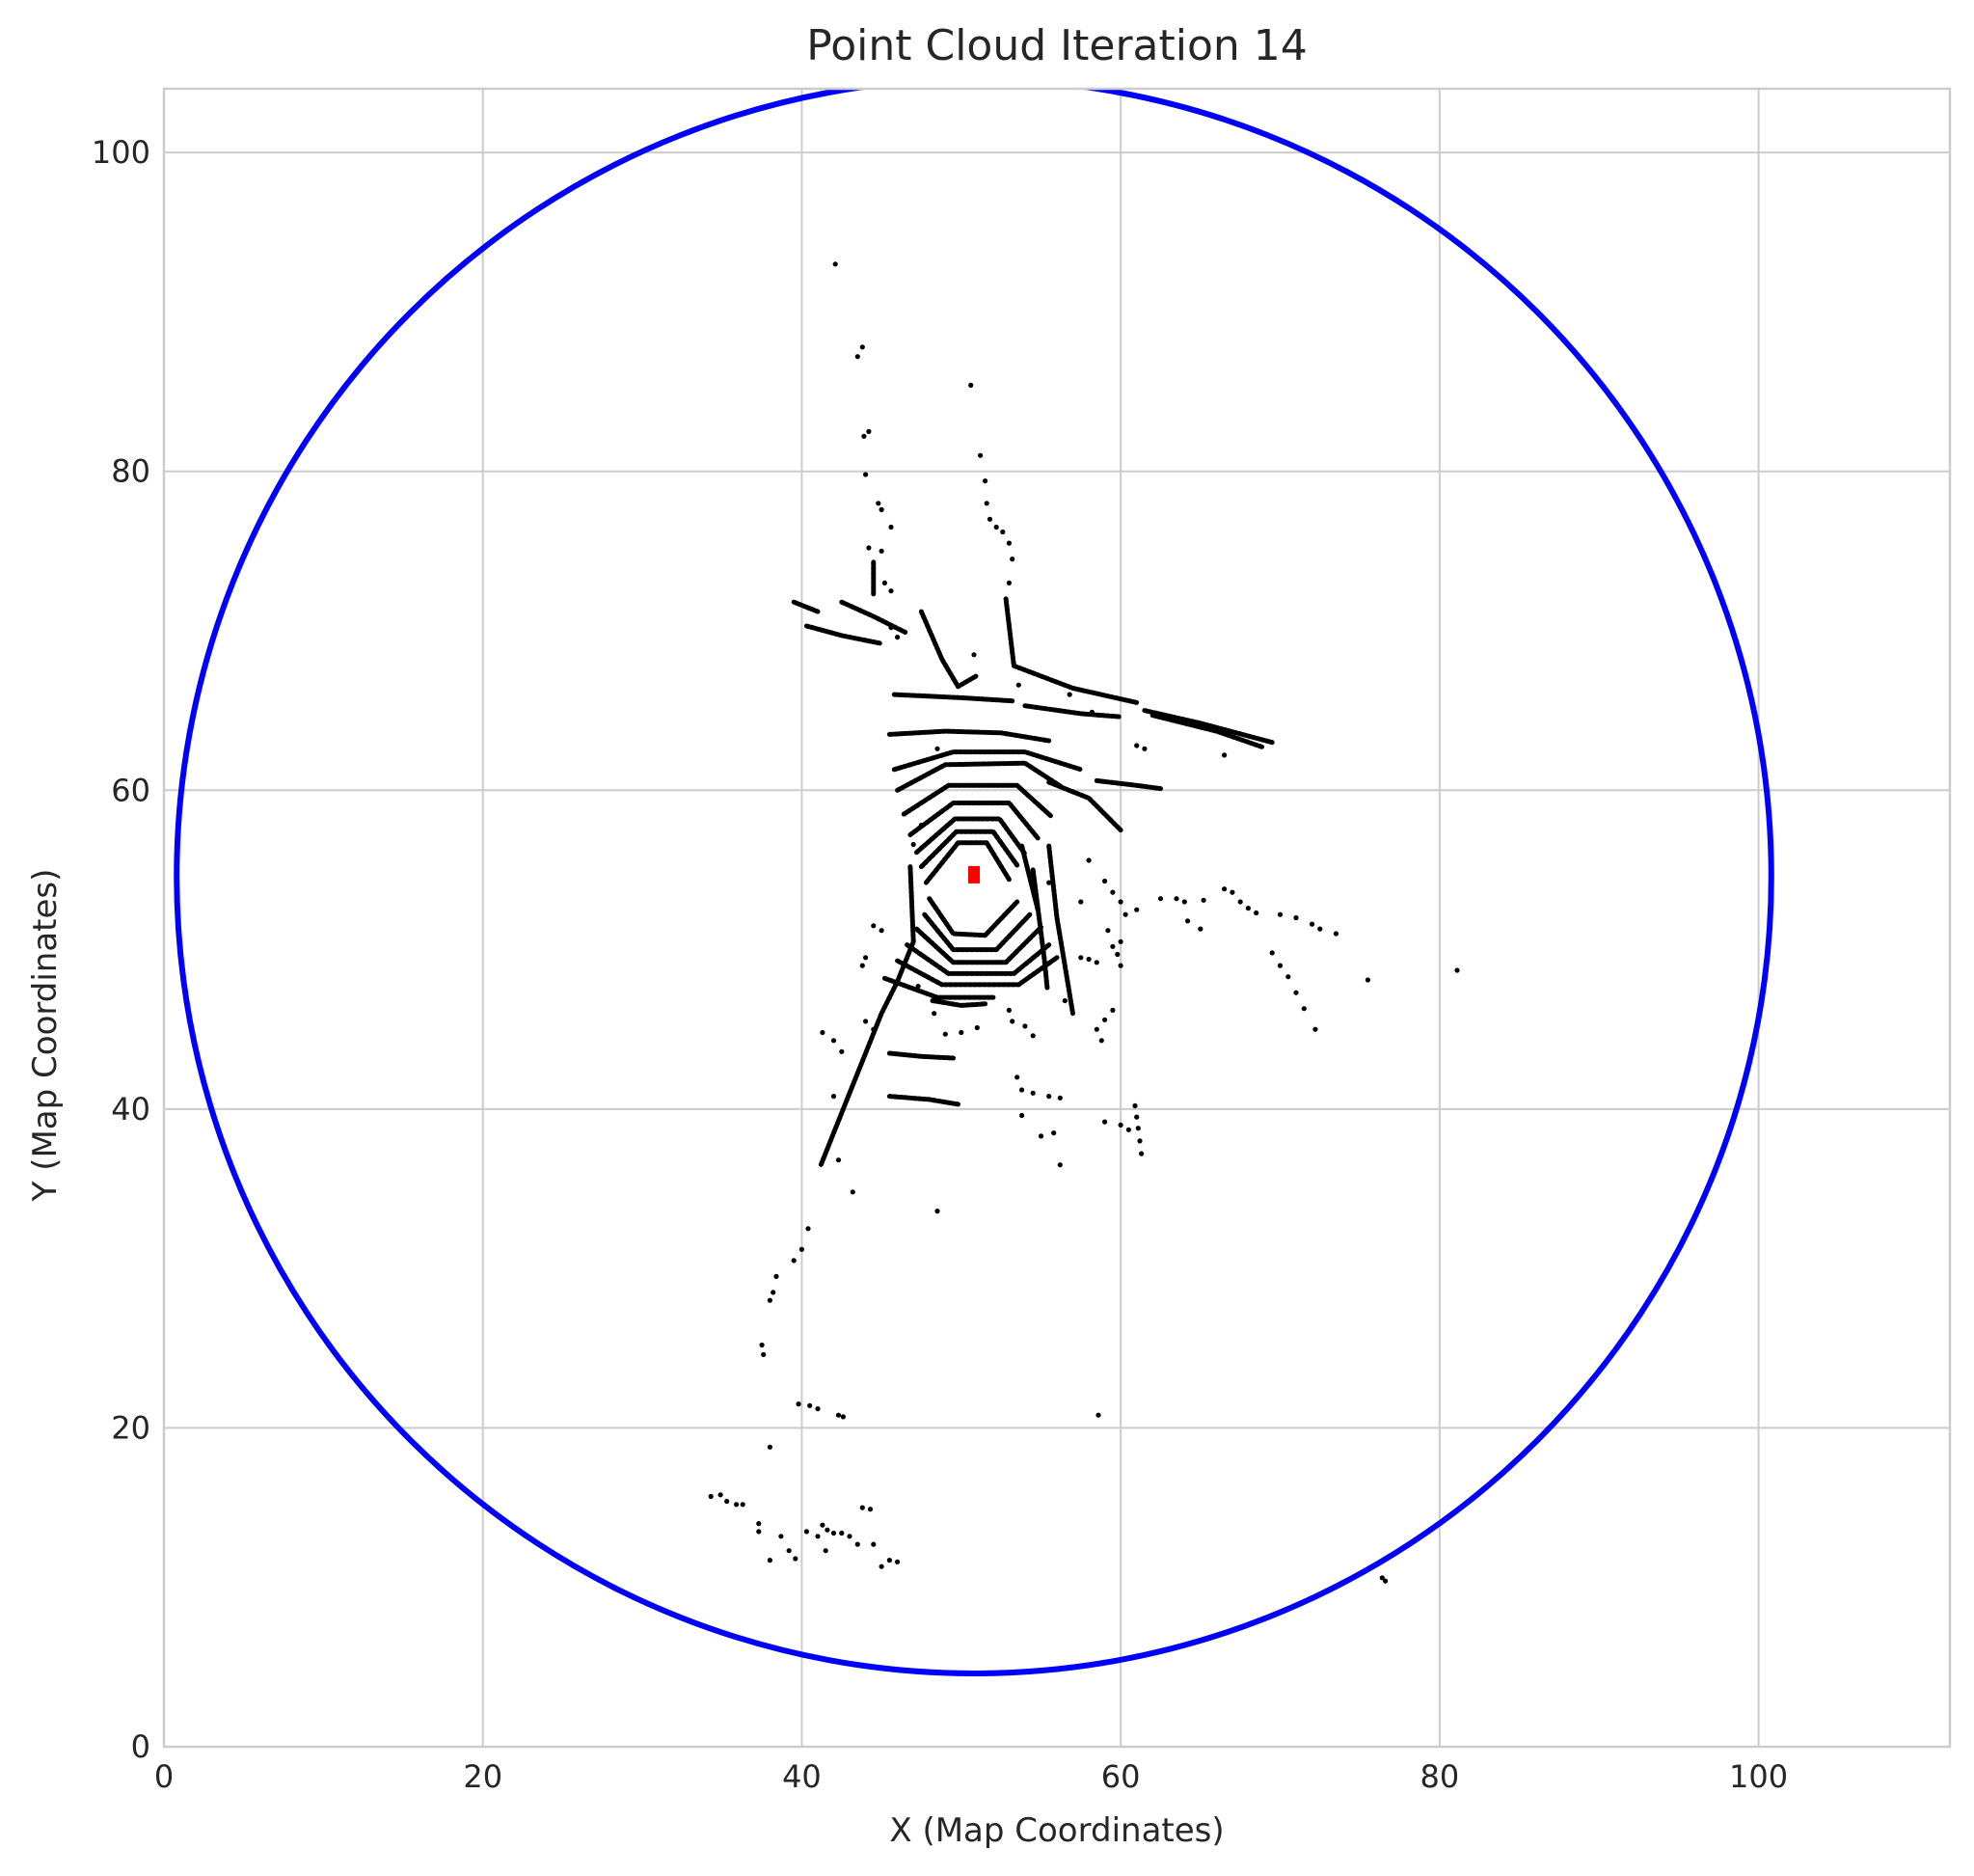  I want to click on y-tick-label: 20, so click(130, 1427).